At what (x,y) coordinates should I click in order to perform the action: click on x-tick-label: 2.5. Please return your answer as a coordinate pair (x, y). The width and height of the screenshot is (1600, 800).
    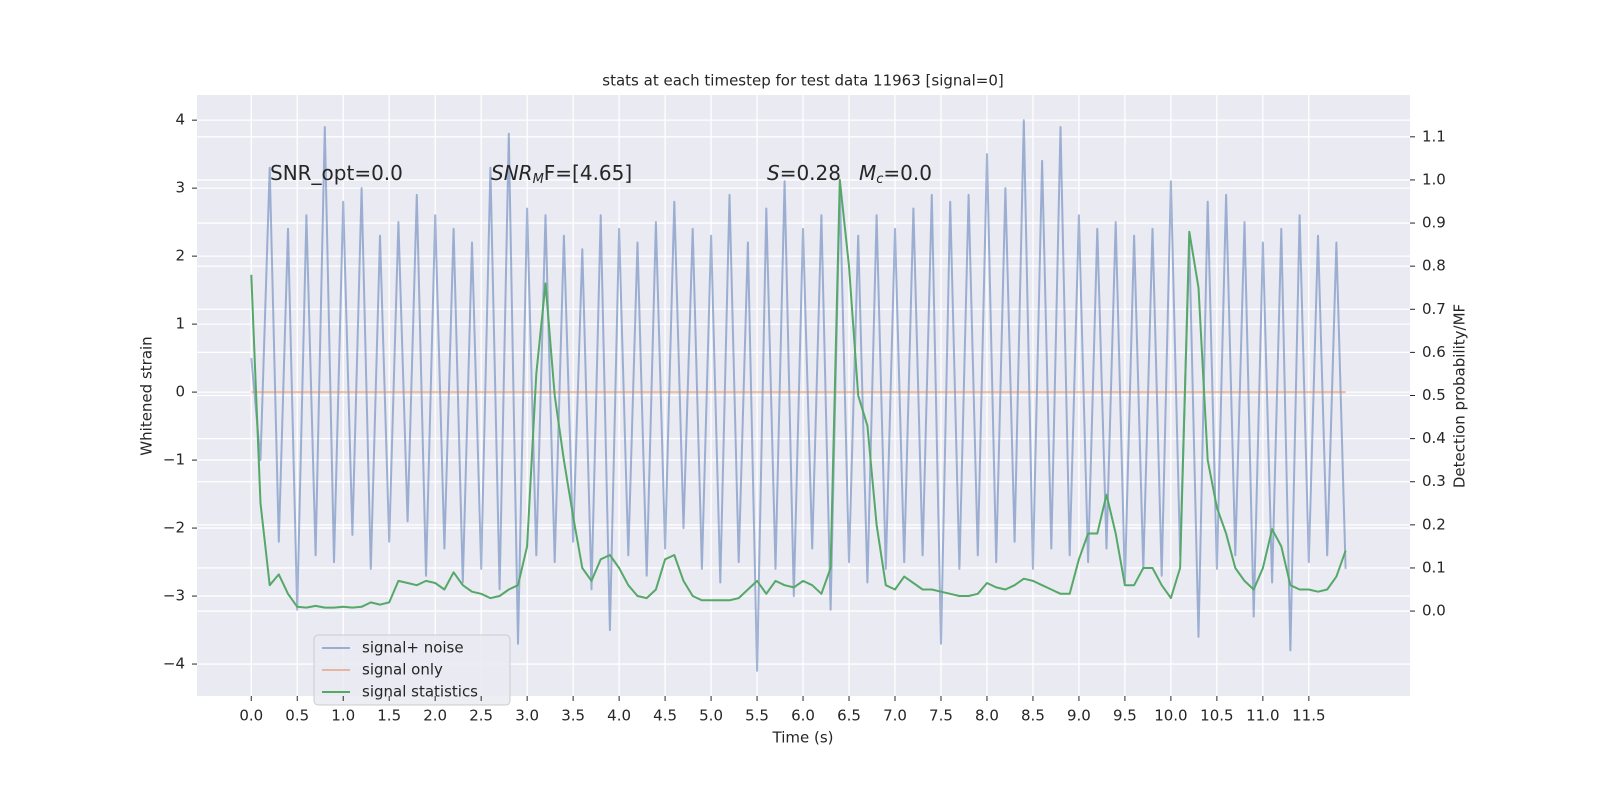
    Looking at the image, I should click on (481, 716).